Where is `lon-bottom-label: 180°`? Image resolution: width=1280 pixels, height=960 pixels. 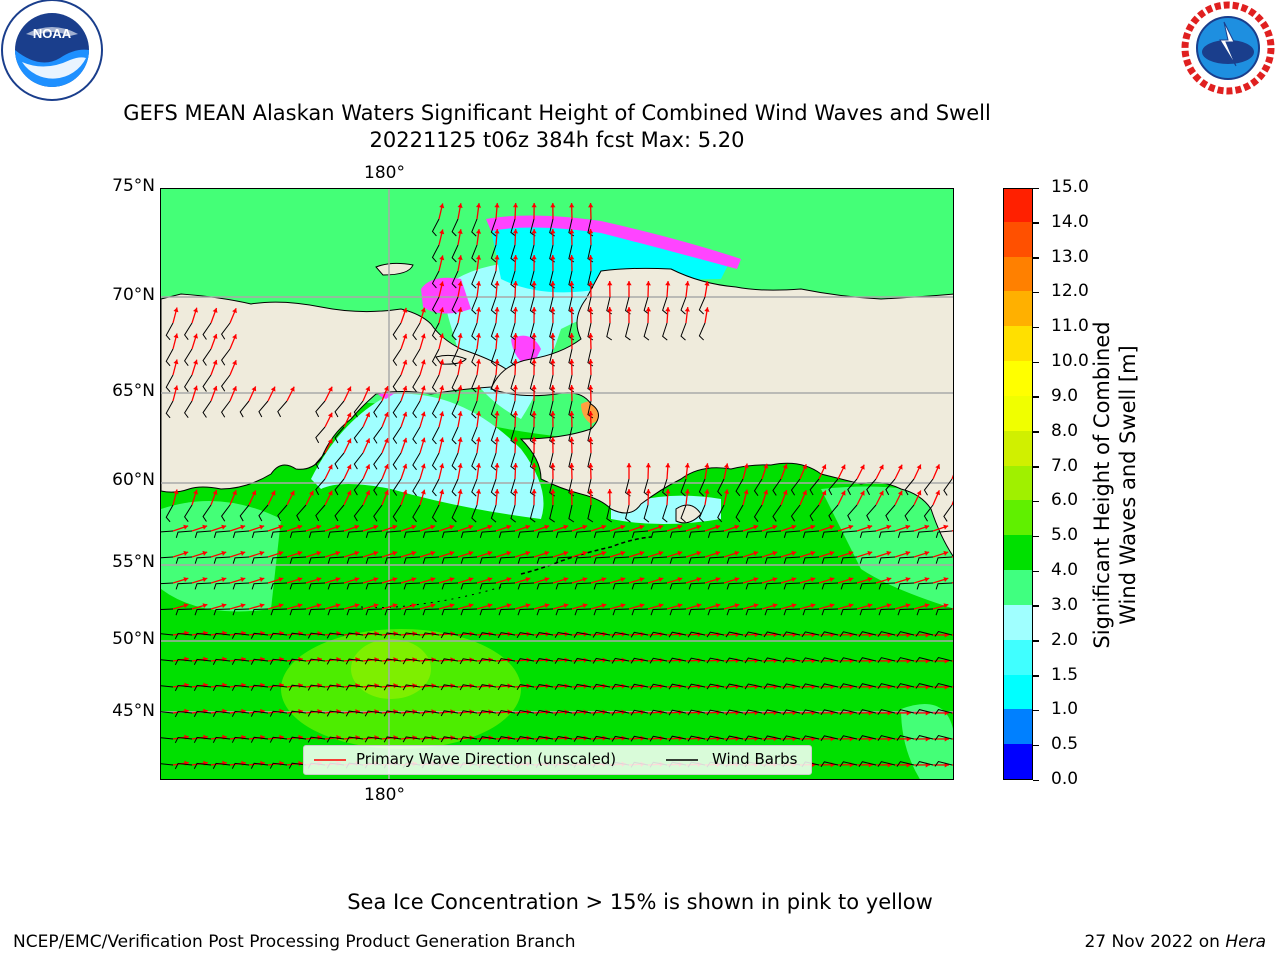
lon-bottom-label: 180° is located at coordinates (384, 795).